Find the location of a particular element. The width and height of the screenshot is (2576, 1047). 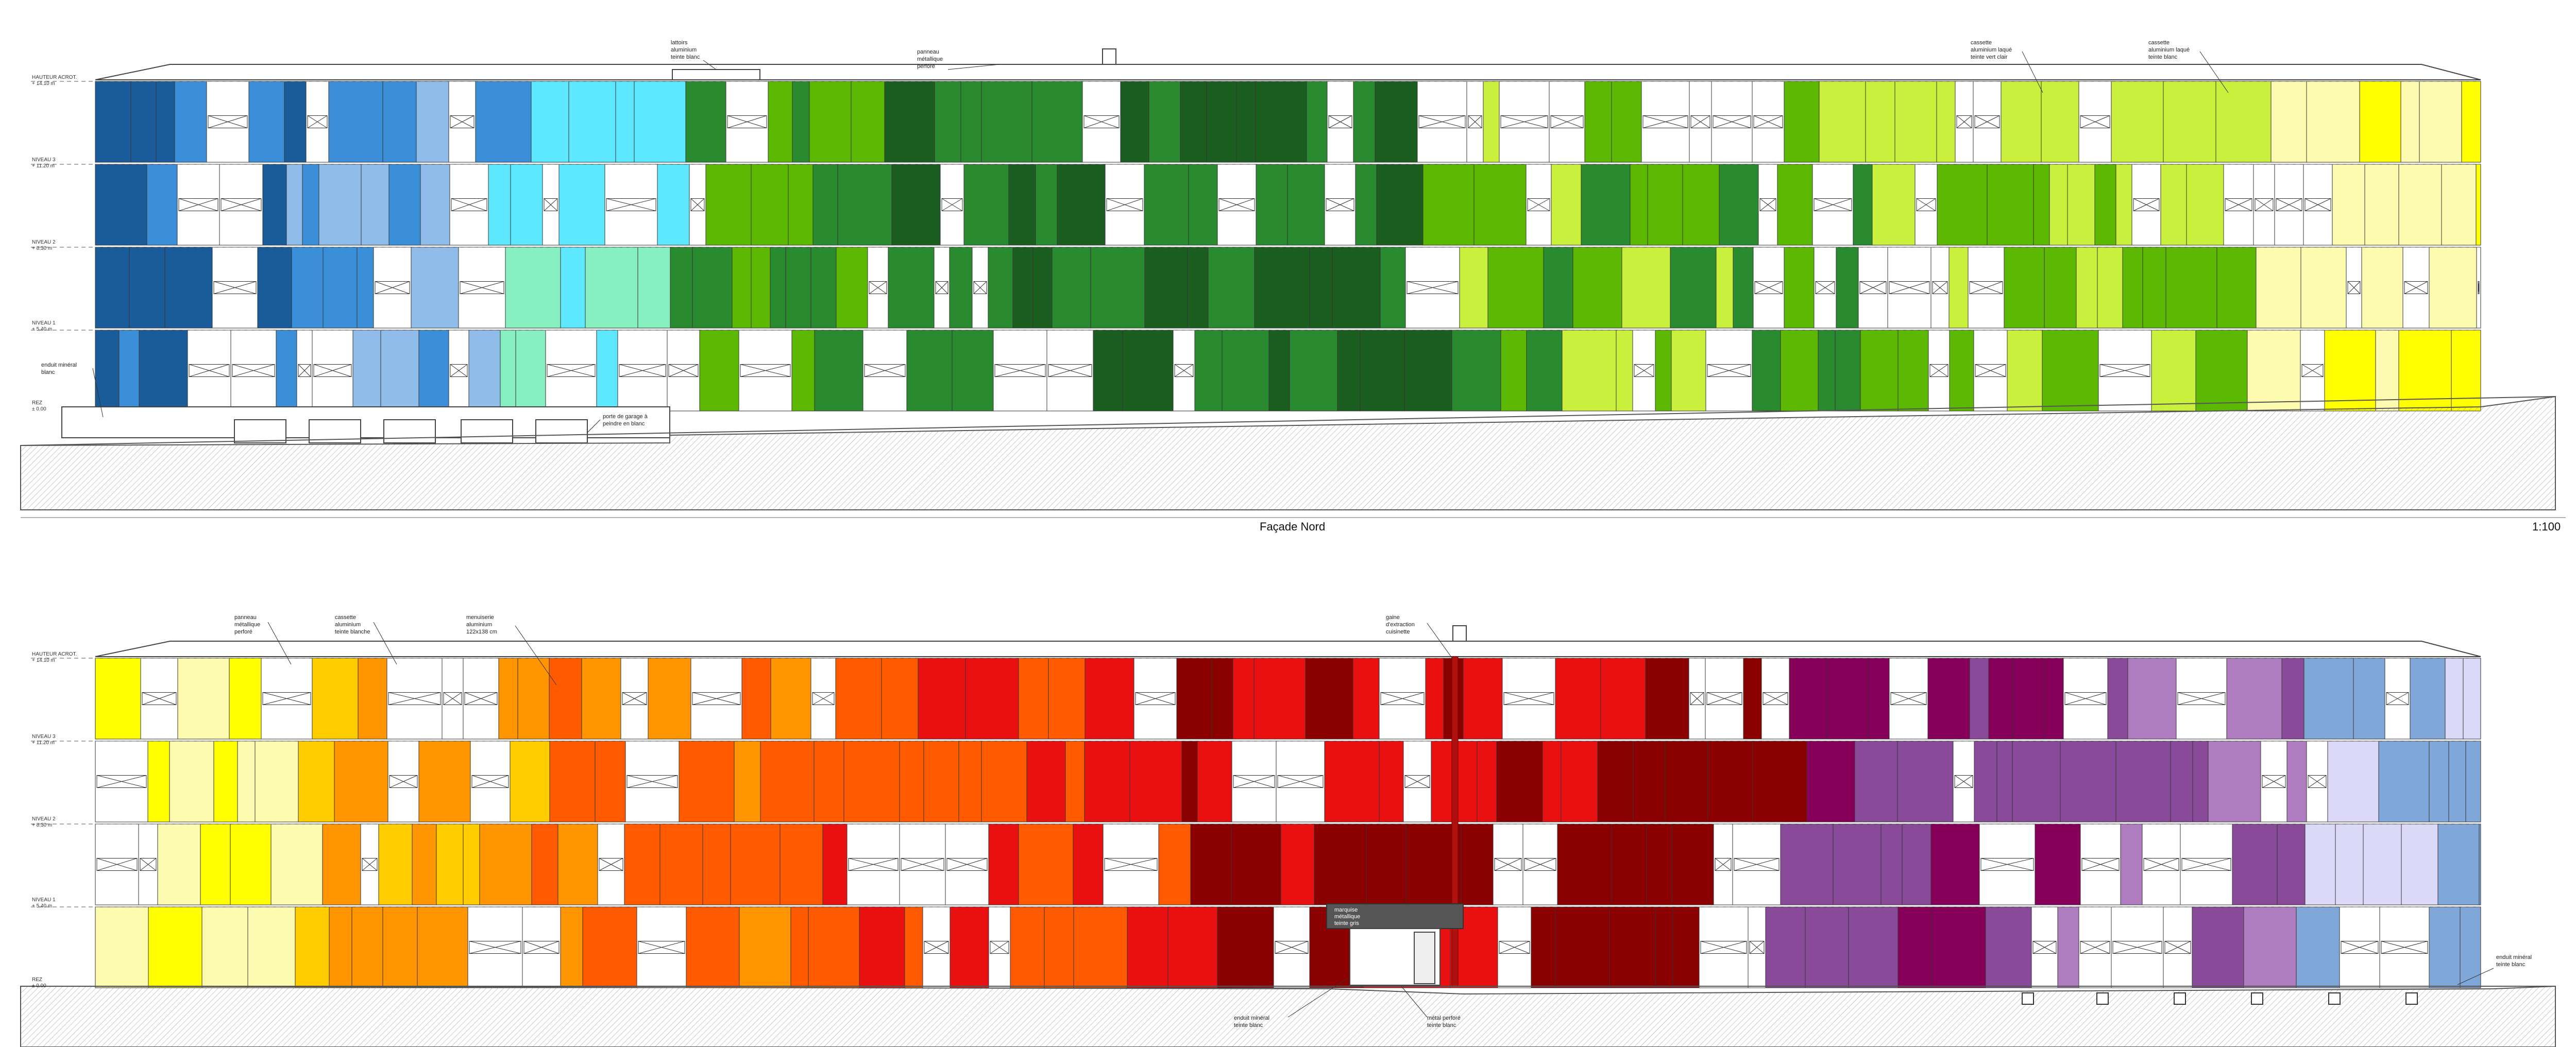

svg-text: teinte blanc is located at coordinates (685, 57).